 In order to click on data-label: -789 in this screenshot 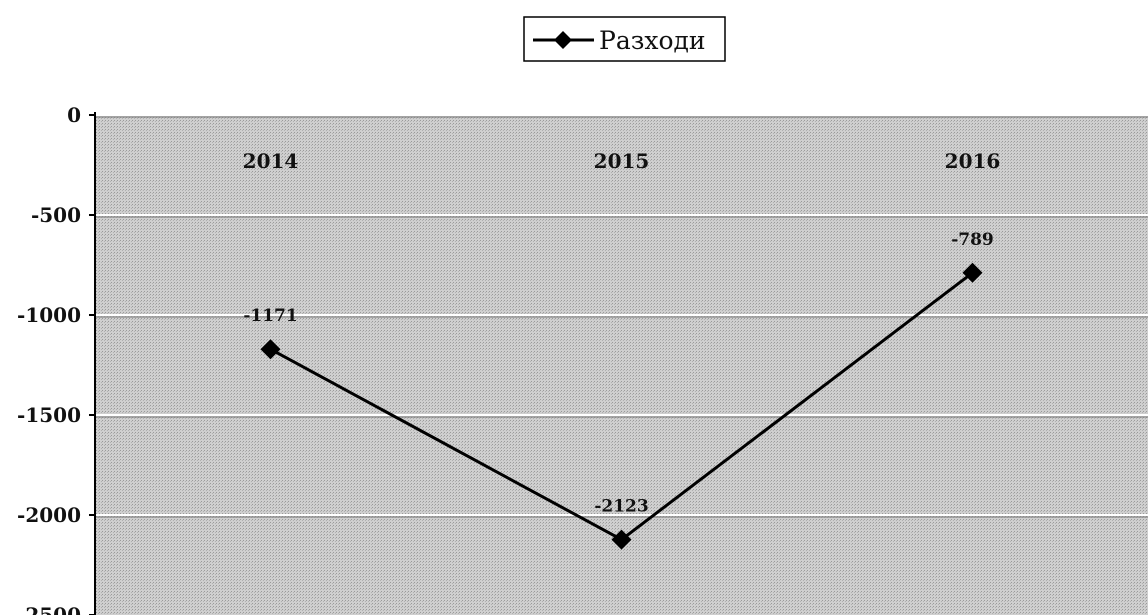, I will do `click(972, 240)`.